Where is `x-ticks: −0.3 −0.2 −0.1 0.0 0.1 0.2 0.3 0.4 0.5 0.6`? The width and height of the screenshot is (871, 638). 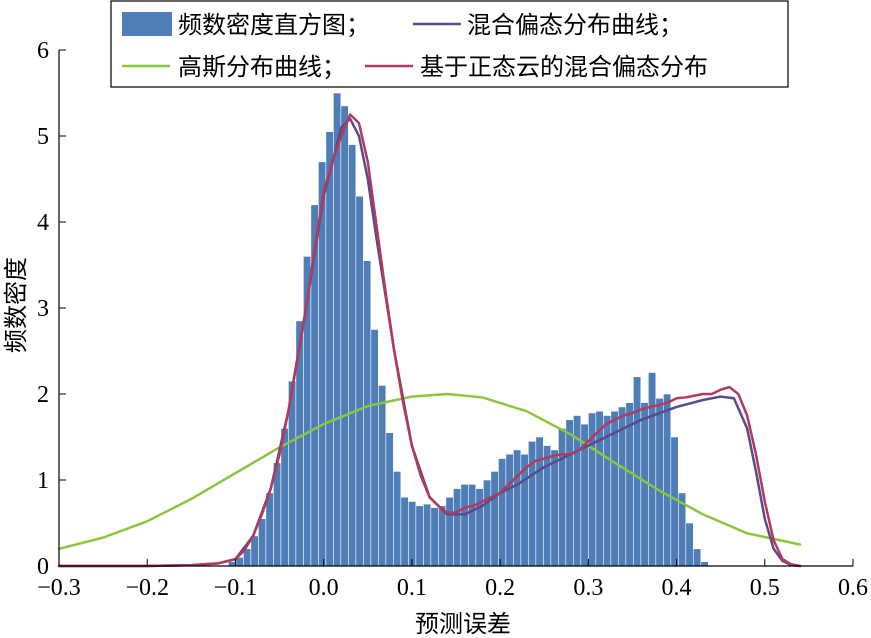
x-ticks: −0.3 −0.2 −0.1 0.0 0.1 0.2 0.3 0.4 0.5 0.6 is located at coordinates (452, 580).